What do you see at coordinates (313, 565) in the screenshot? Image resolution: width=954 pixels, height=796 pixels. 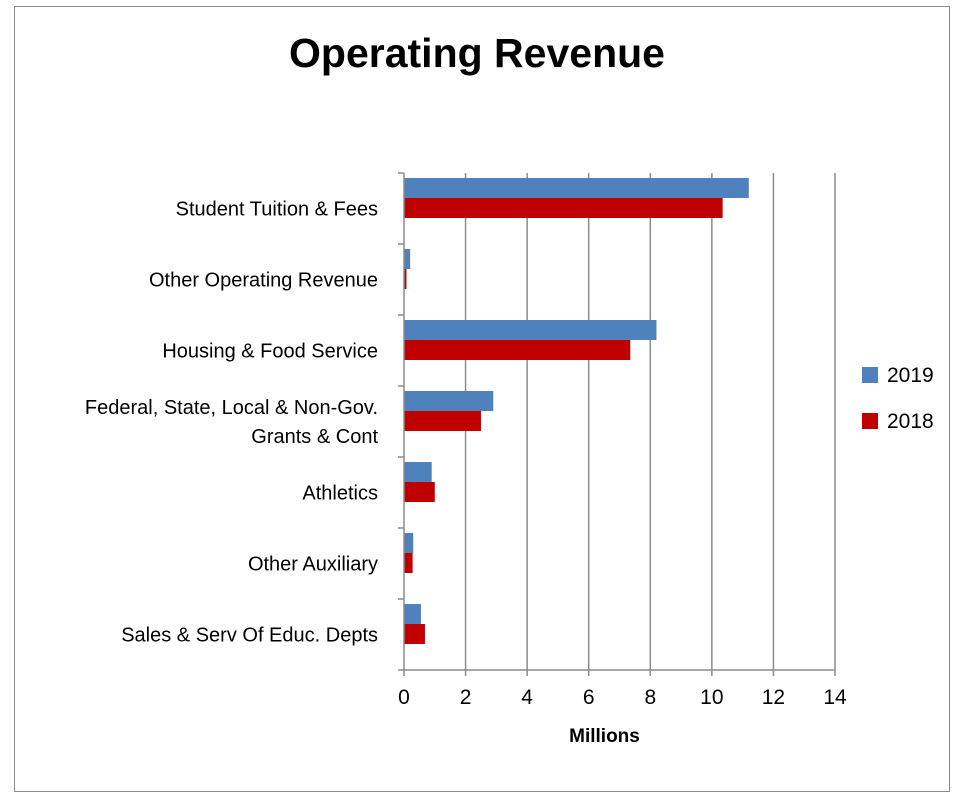 I see `category-label: Other Auxiliary` at bounding box center [313, 565].